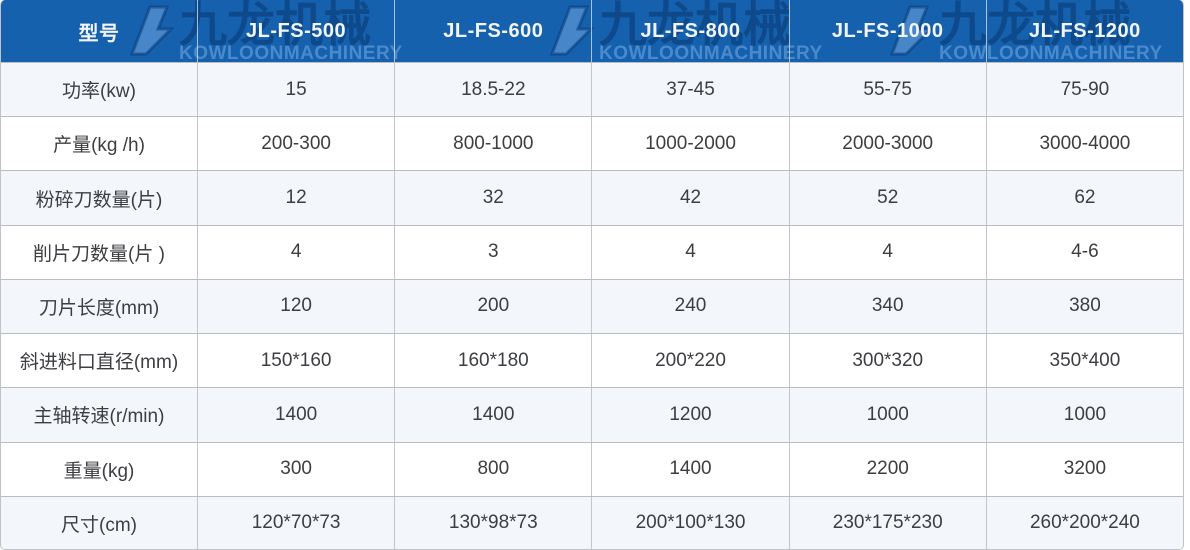 The height and width of the screenshot is (550, 1190). What do you see at coordinates (689, 415) in the screenshot?
I see `value-cell: 1200` at bounding box center [689, 415].